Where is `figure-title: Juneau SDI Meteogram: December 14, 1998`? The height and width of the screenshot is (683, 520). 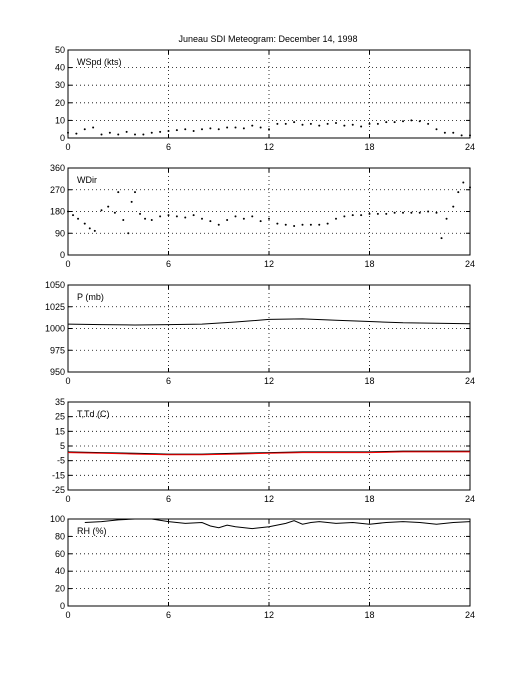 figure-title: Juneau SDI Meteogram: December 14, 1998 is located at coordinates (267, 39).